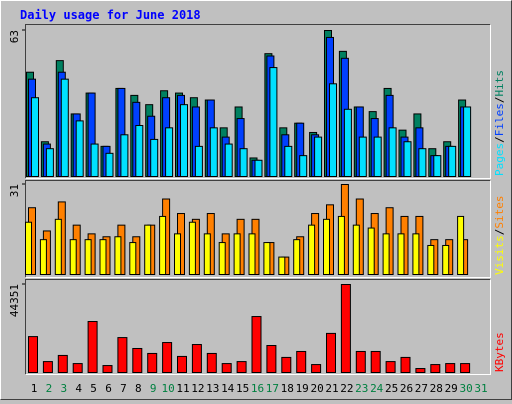  Describe the element at coordinates (110, 15) in the screenshot. I see `chart-title: Daily usage for June 2018` at that location.